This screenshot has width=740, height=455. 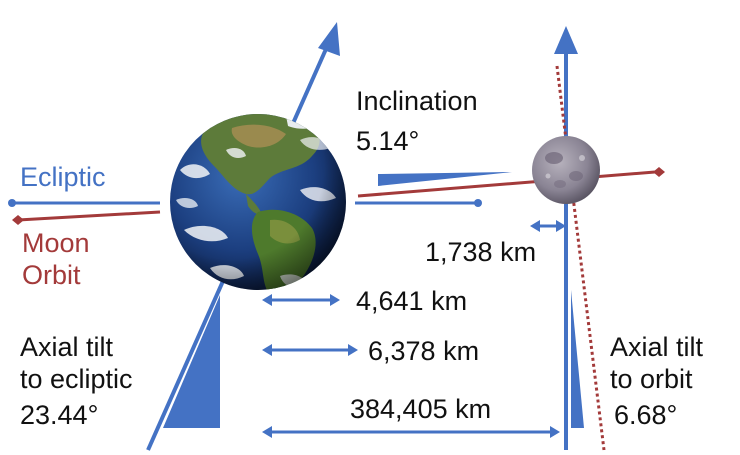 What do you see at coordinates (191, 361) in the screenshot?
I see `earth-tilt-wedge` at bounding box center [191, 361].